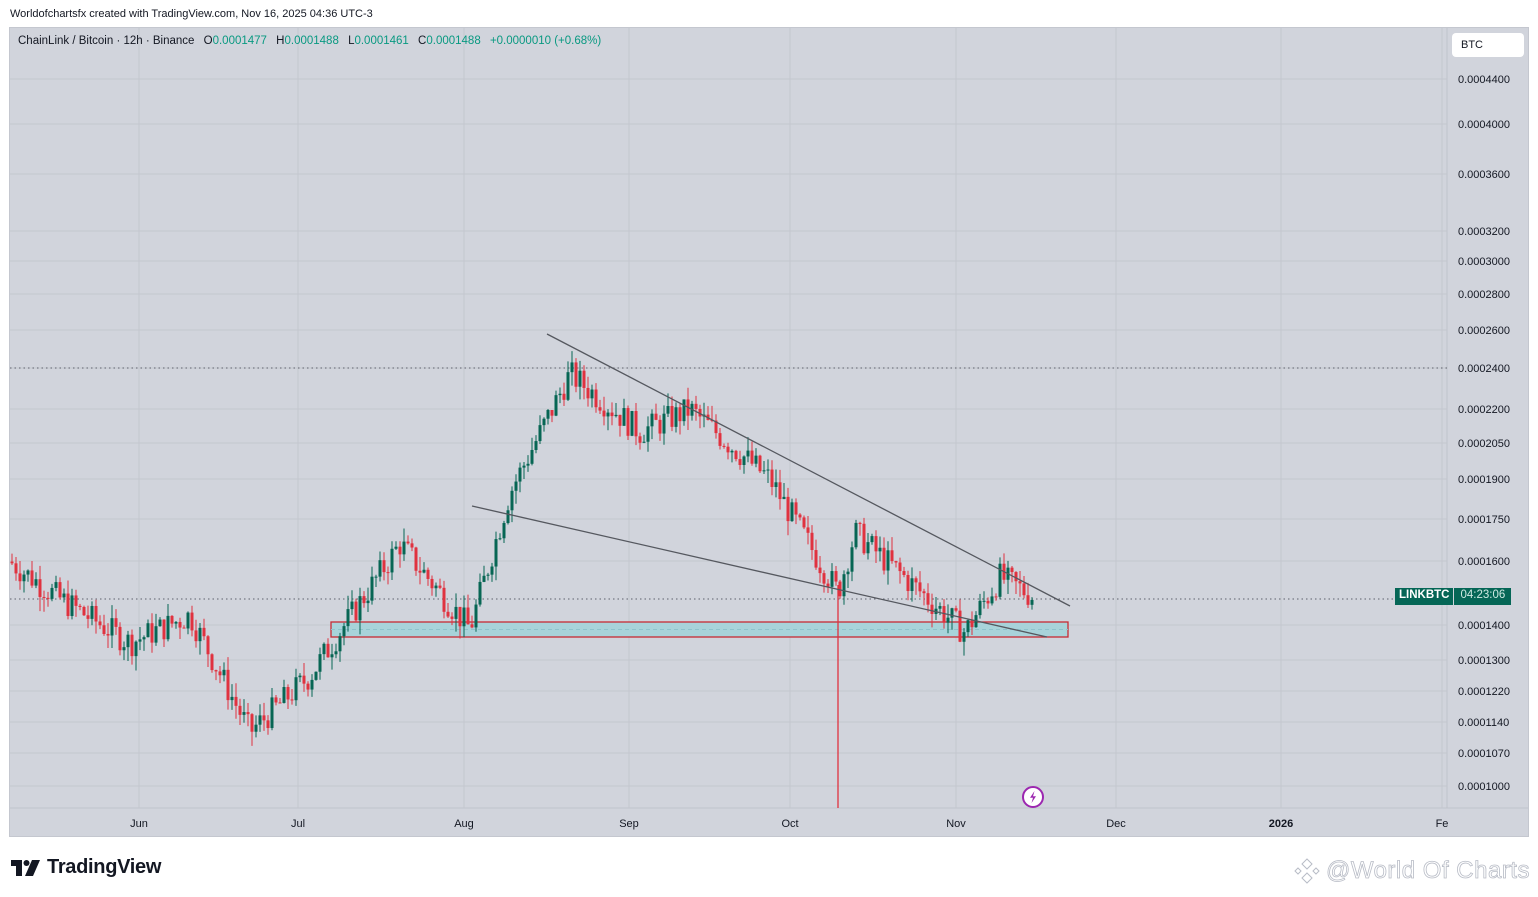 This screenshot has height=897, width=1538. Describe the element at coordinates (104, 867) in the screenshot. I see `brand-name: TradingView` at that location.